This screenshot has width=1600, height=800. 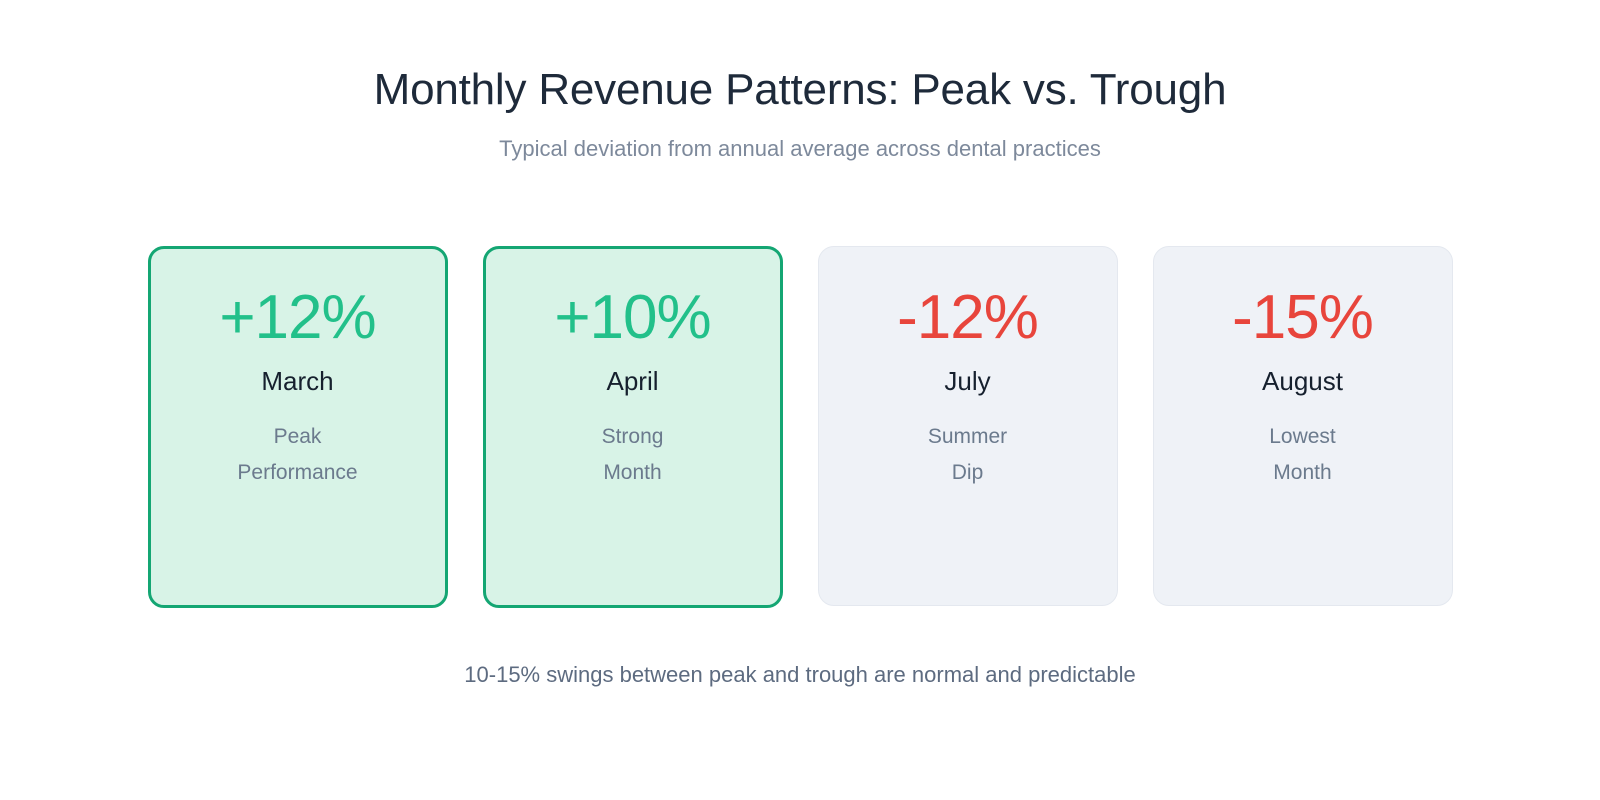 I want to click on stat-card-july: -12% July Summer Dip, so click(x=967, y=426).